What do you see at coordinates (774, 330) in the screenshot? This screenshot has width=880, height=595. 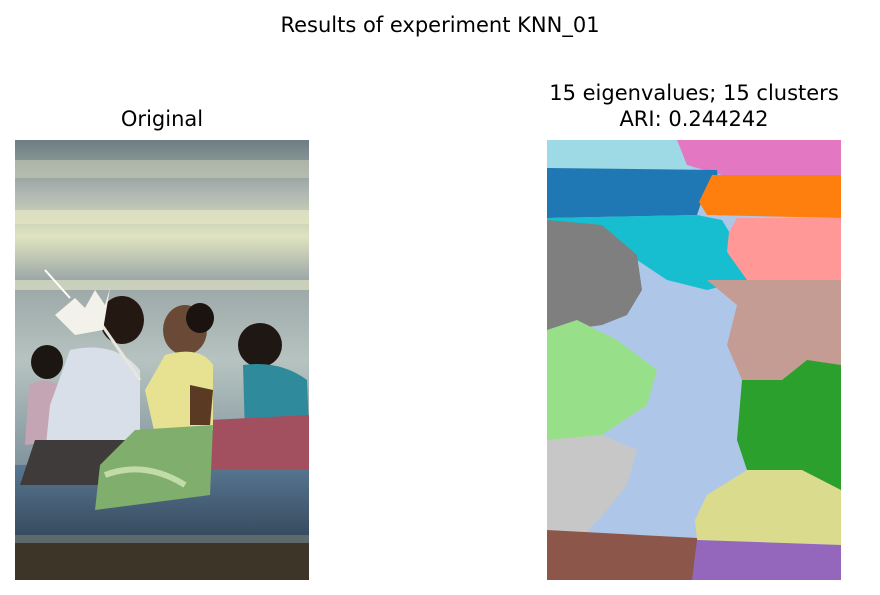 I see `segment-lightbrown` at bounding box center [774, 330].